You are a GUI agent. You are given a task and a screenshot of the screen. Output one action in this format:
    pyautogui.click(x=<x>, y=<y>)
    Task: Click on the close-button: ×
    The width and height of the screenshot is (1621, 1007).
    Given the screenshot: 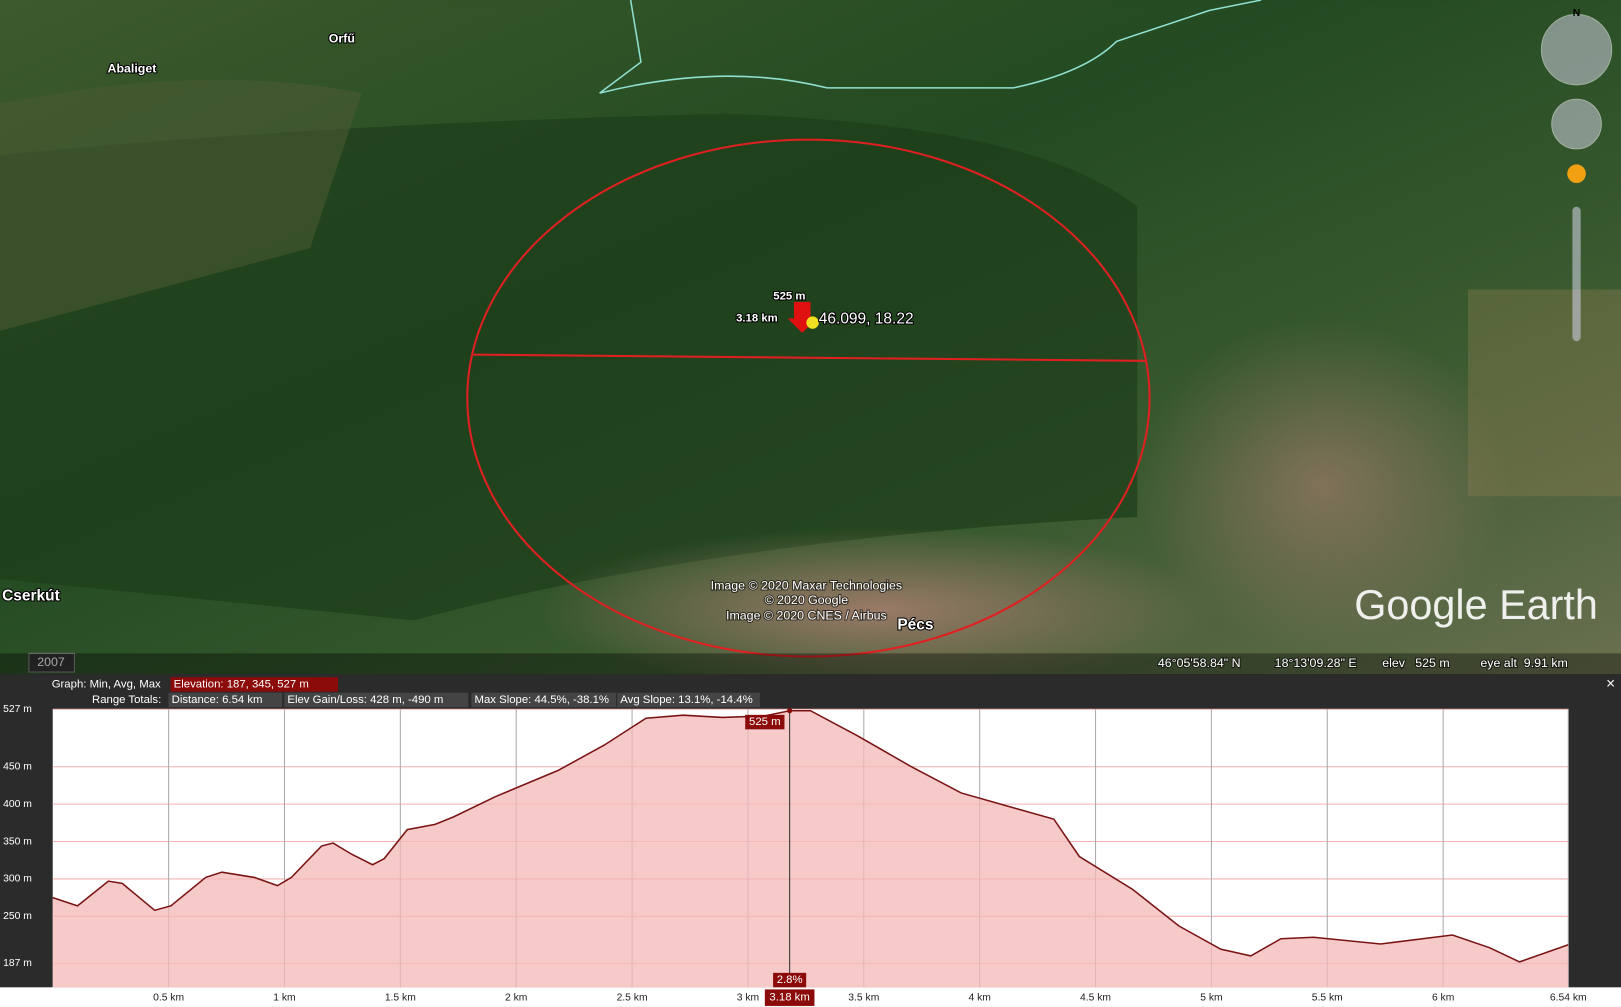 What is the action you would take?
    pyautogui.click(x=1610, y=684)
    